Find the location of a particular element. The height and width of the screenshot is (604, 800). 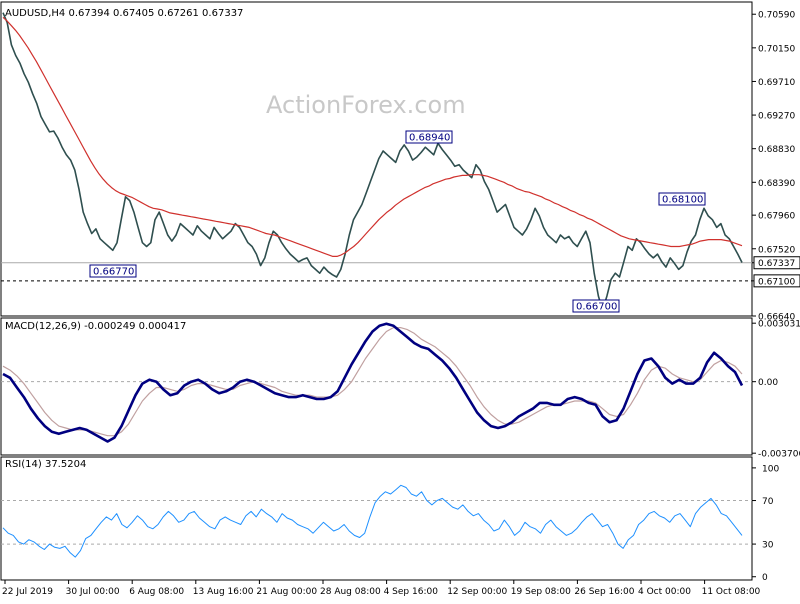

price-annotation-label: 0.66700 is located at coordinates (596, 307).